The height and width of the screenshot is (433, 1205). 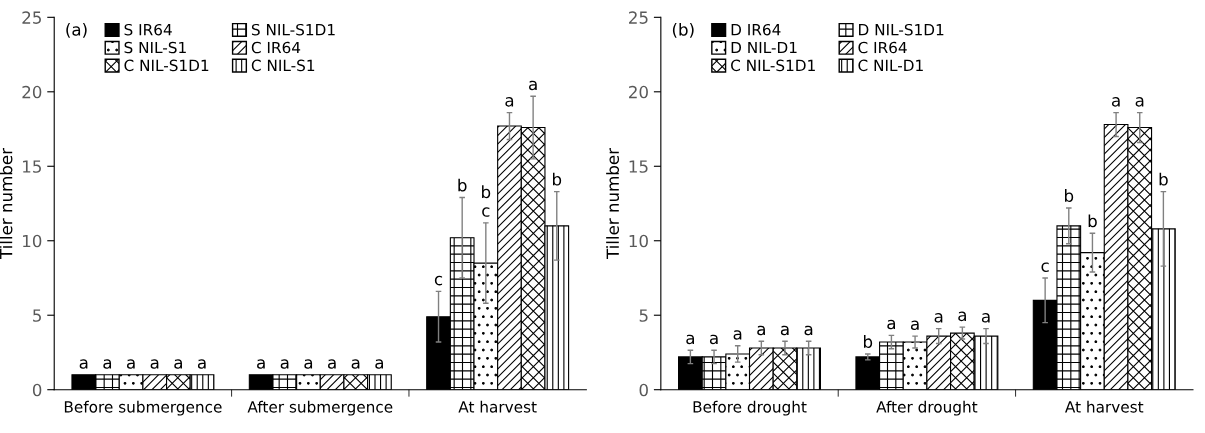 I want to click on legend-label: D NIL-D1, so click(x=764, y=47).